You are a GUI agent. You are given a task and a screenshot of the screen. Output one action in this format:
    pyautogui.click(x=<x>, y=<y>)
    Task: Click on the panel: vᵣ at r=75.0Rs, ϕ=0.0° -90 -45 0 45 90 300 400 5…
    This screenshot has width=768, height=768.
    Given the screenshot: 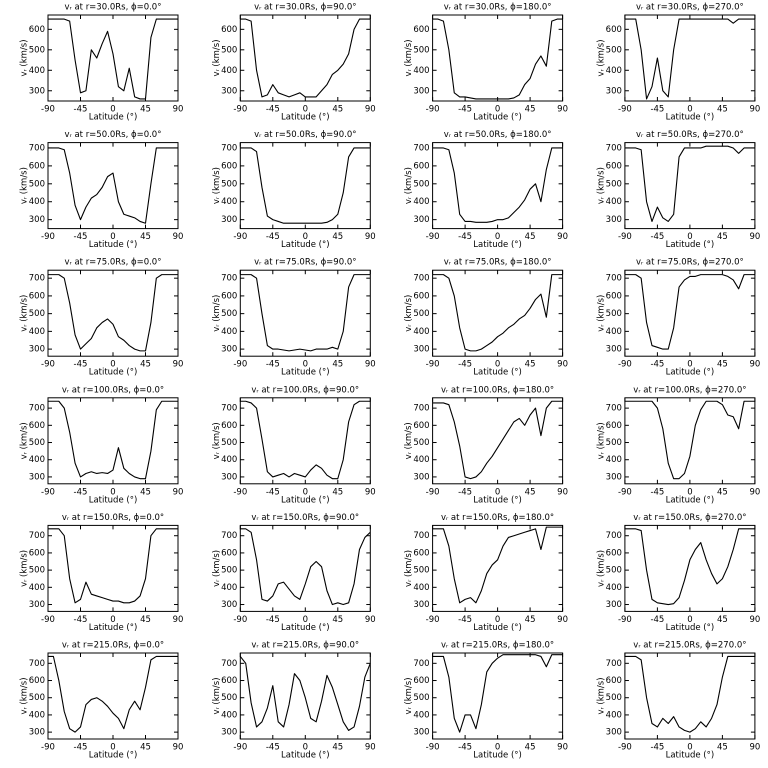 What is the action you would take?
    pyautogui.click(x=102, y=318)
    